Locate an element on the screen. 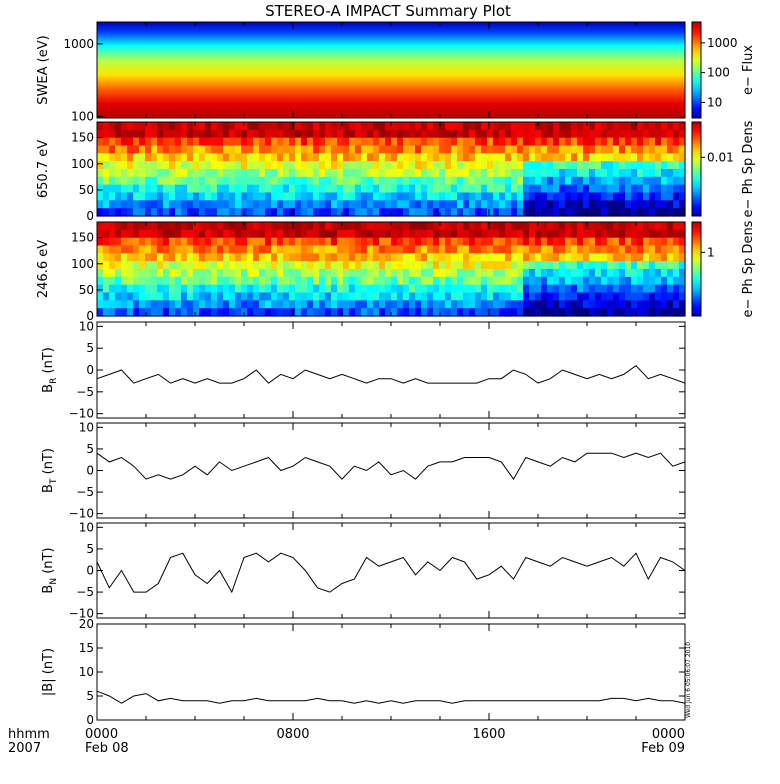 The height and width of the screenshot is (784, 780). swea-ytick-label: 1000 is located at coordinates (78, 44).